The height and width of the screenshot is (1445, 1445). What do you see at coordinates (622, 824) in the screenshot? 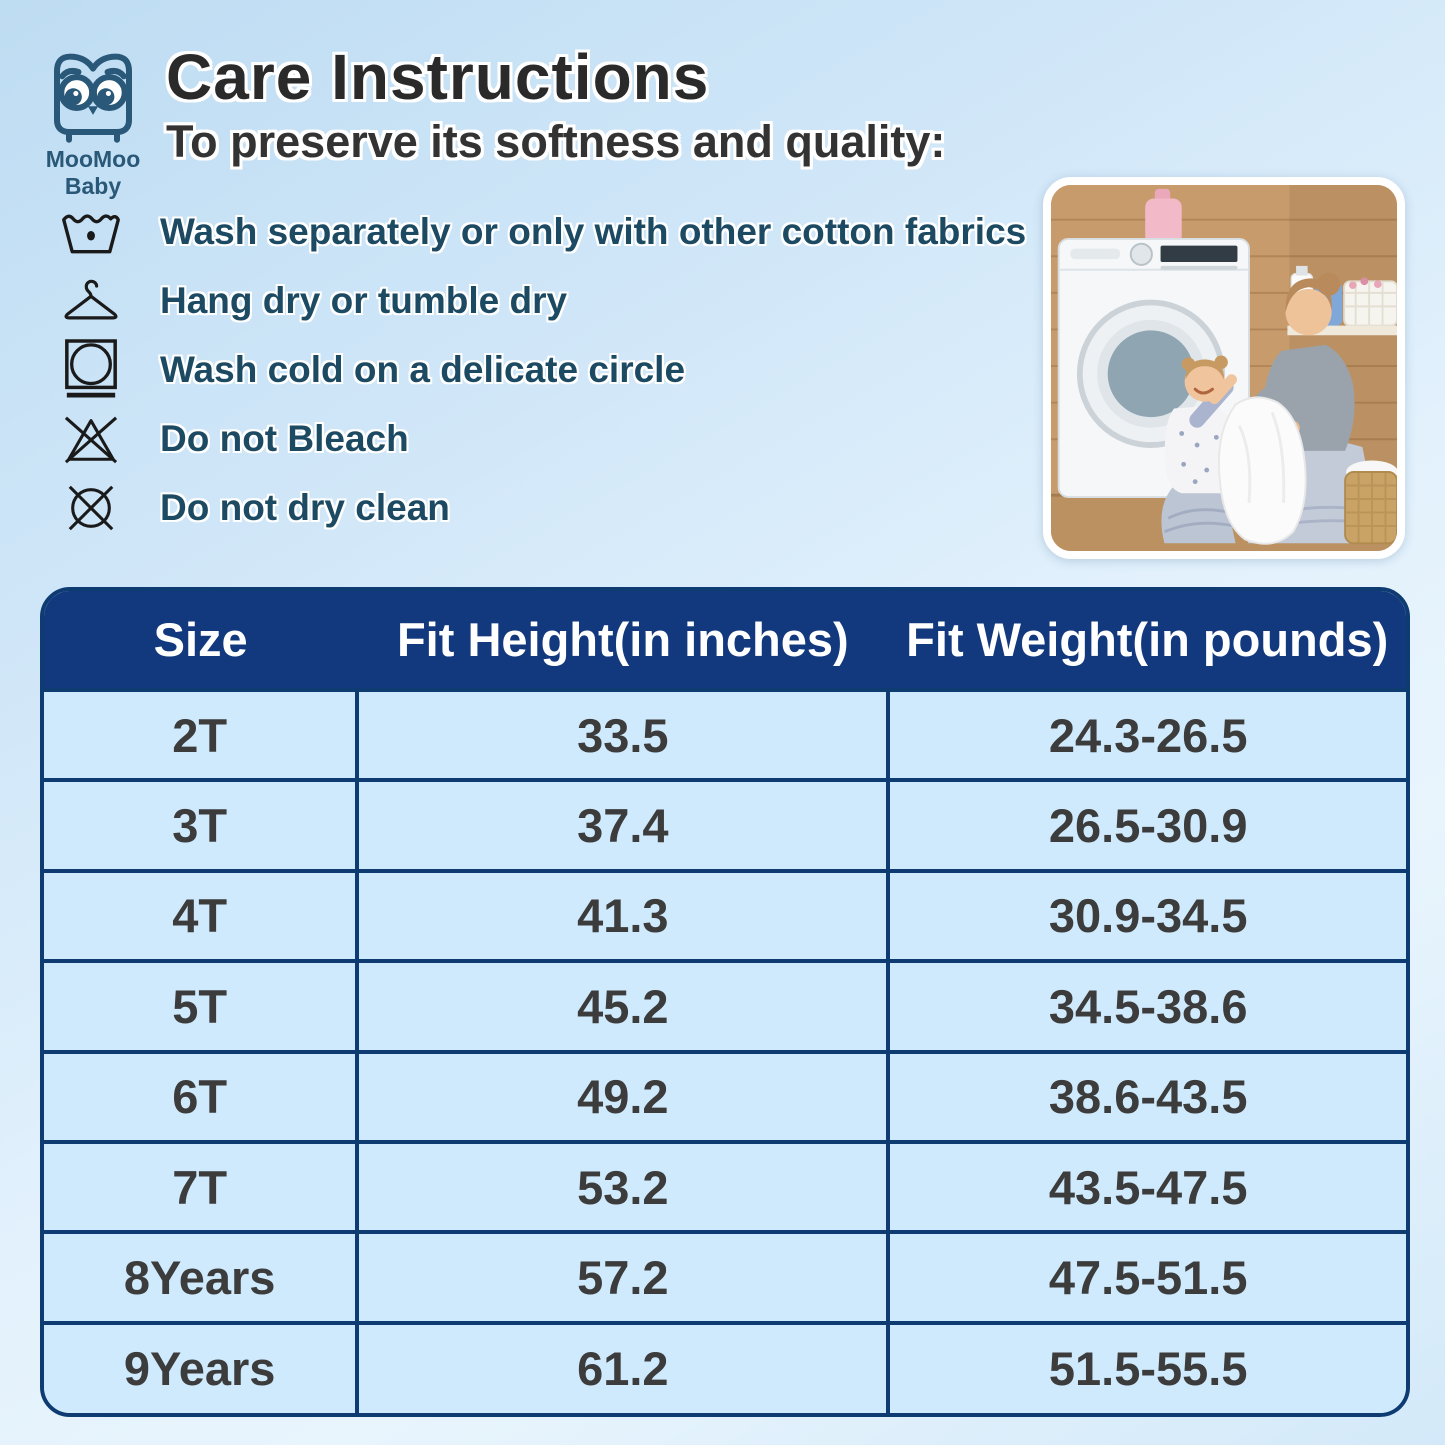
I see `height-cell: 37.4` at bounding box center [622, 824].